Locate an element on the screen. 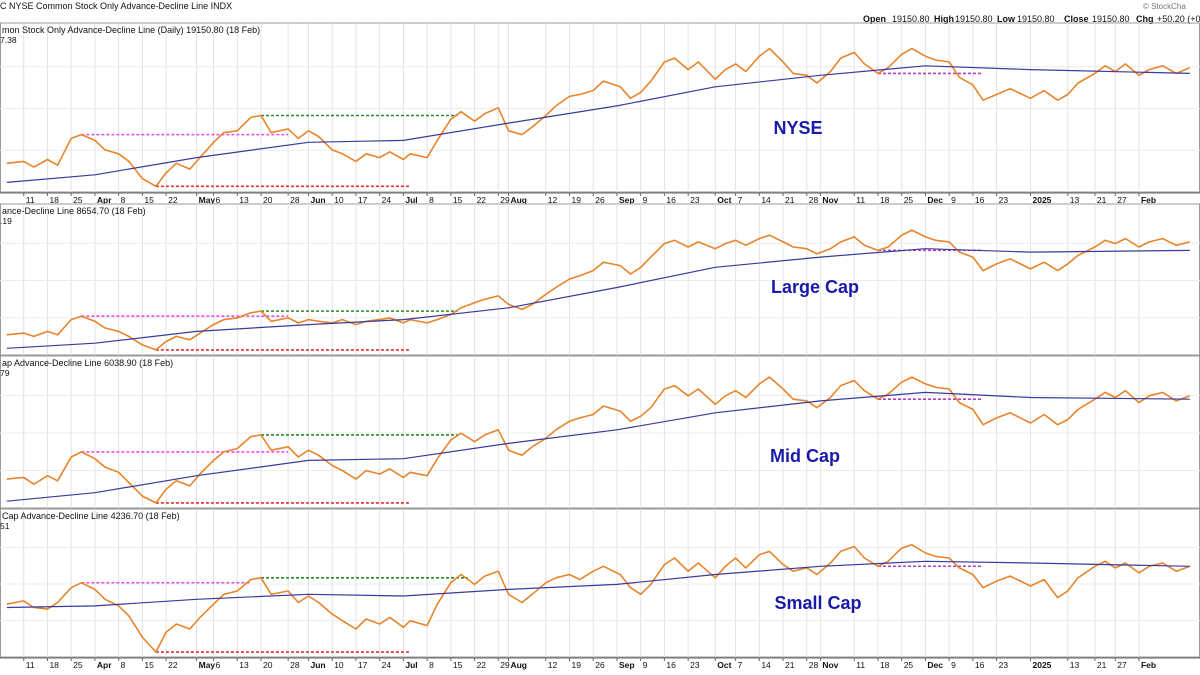 The height and width of the screenshot is (675, 1200). x-axis-bottom-tick-label: 17 is located at coordinates (363, 665).